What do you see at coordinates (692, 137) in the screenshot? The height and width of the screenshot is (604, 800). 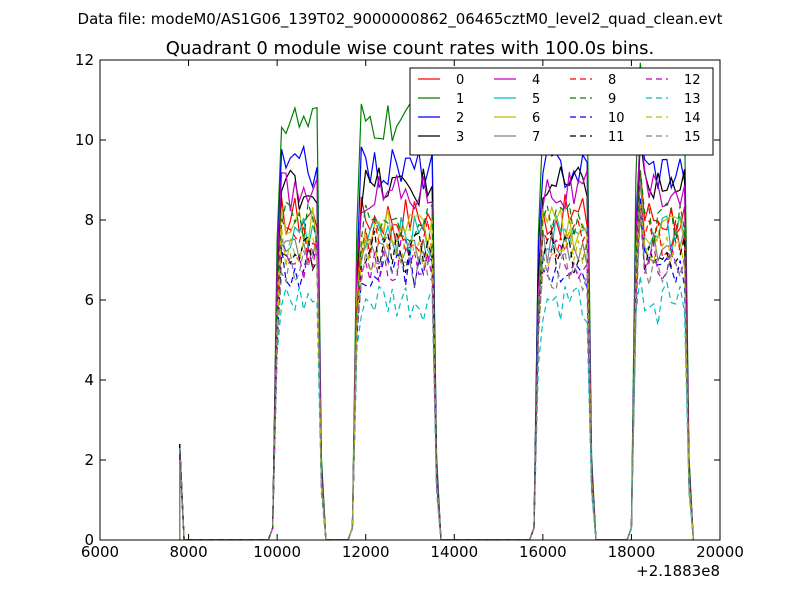 I see `legend-label-15: 15` at bounding box center [692, 137].